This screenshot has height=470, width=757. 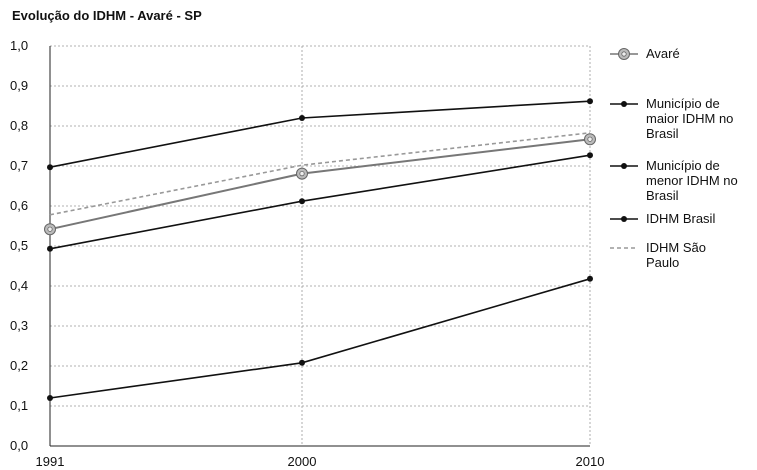 I want to click on y-tick-label: 0,1, so click(x=19, y=405).